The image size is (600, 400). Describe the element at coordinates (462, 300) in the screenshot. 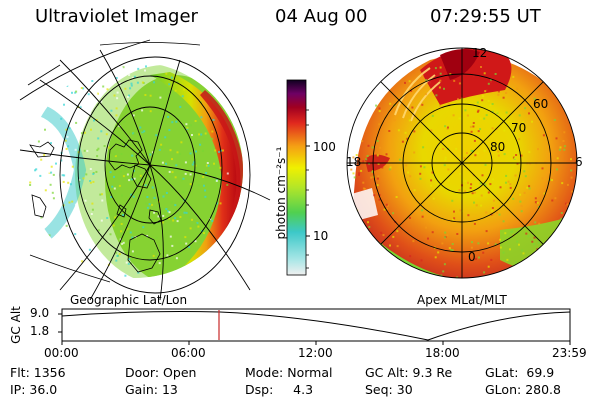

I see `right-panel-caption: Apex MLat/MLT` at that location.